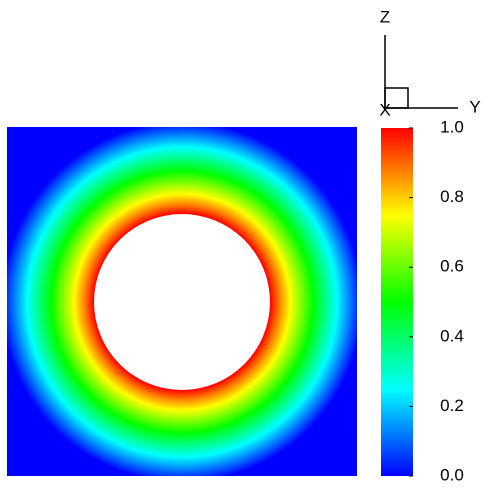  I want to click on colorbar-tick-label: 0.4, so click(452, 335).